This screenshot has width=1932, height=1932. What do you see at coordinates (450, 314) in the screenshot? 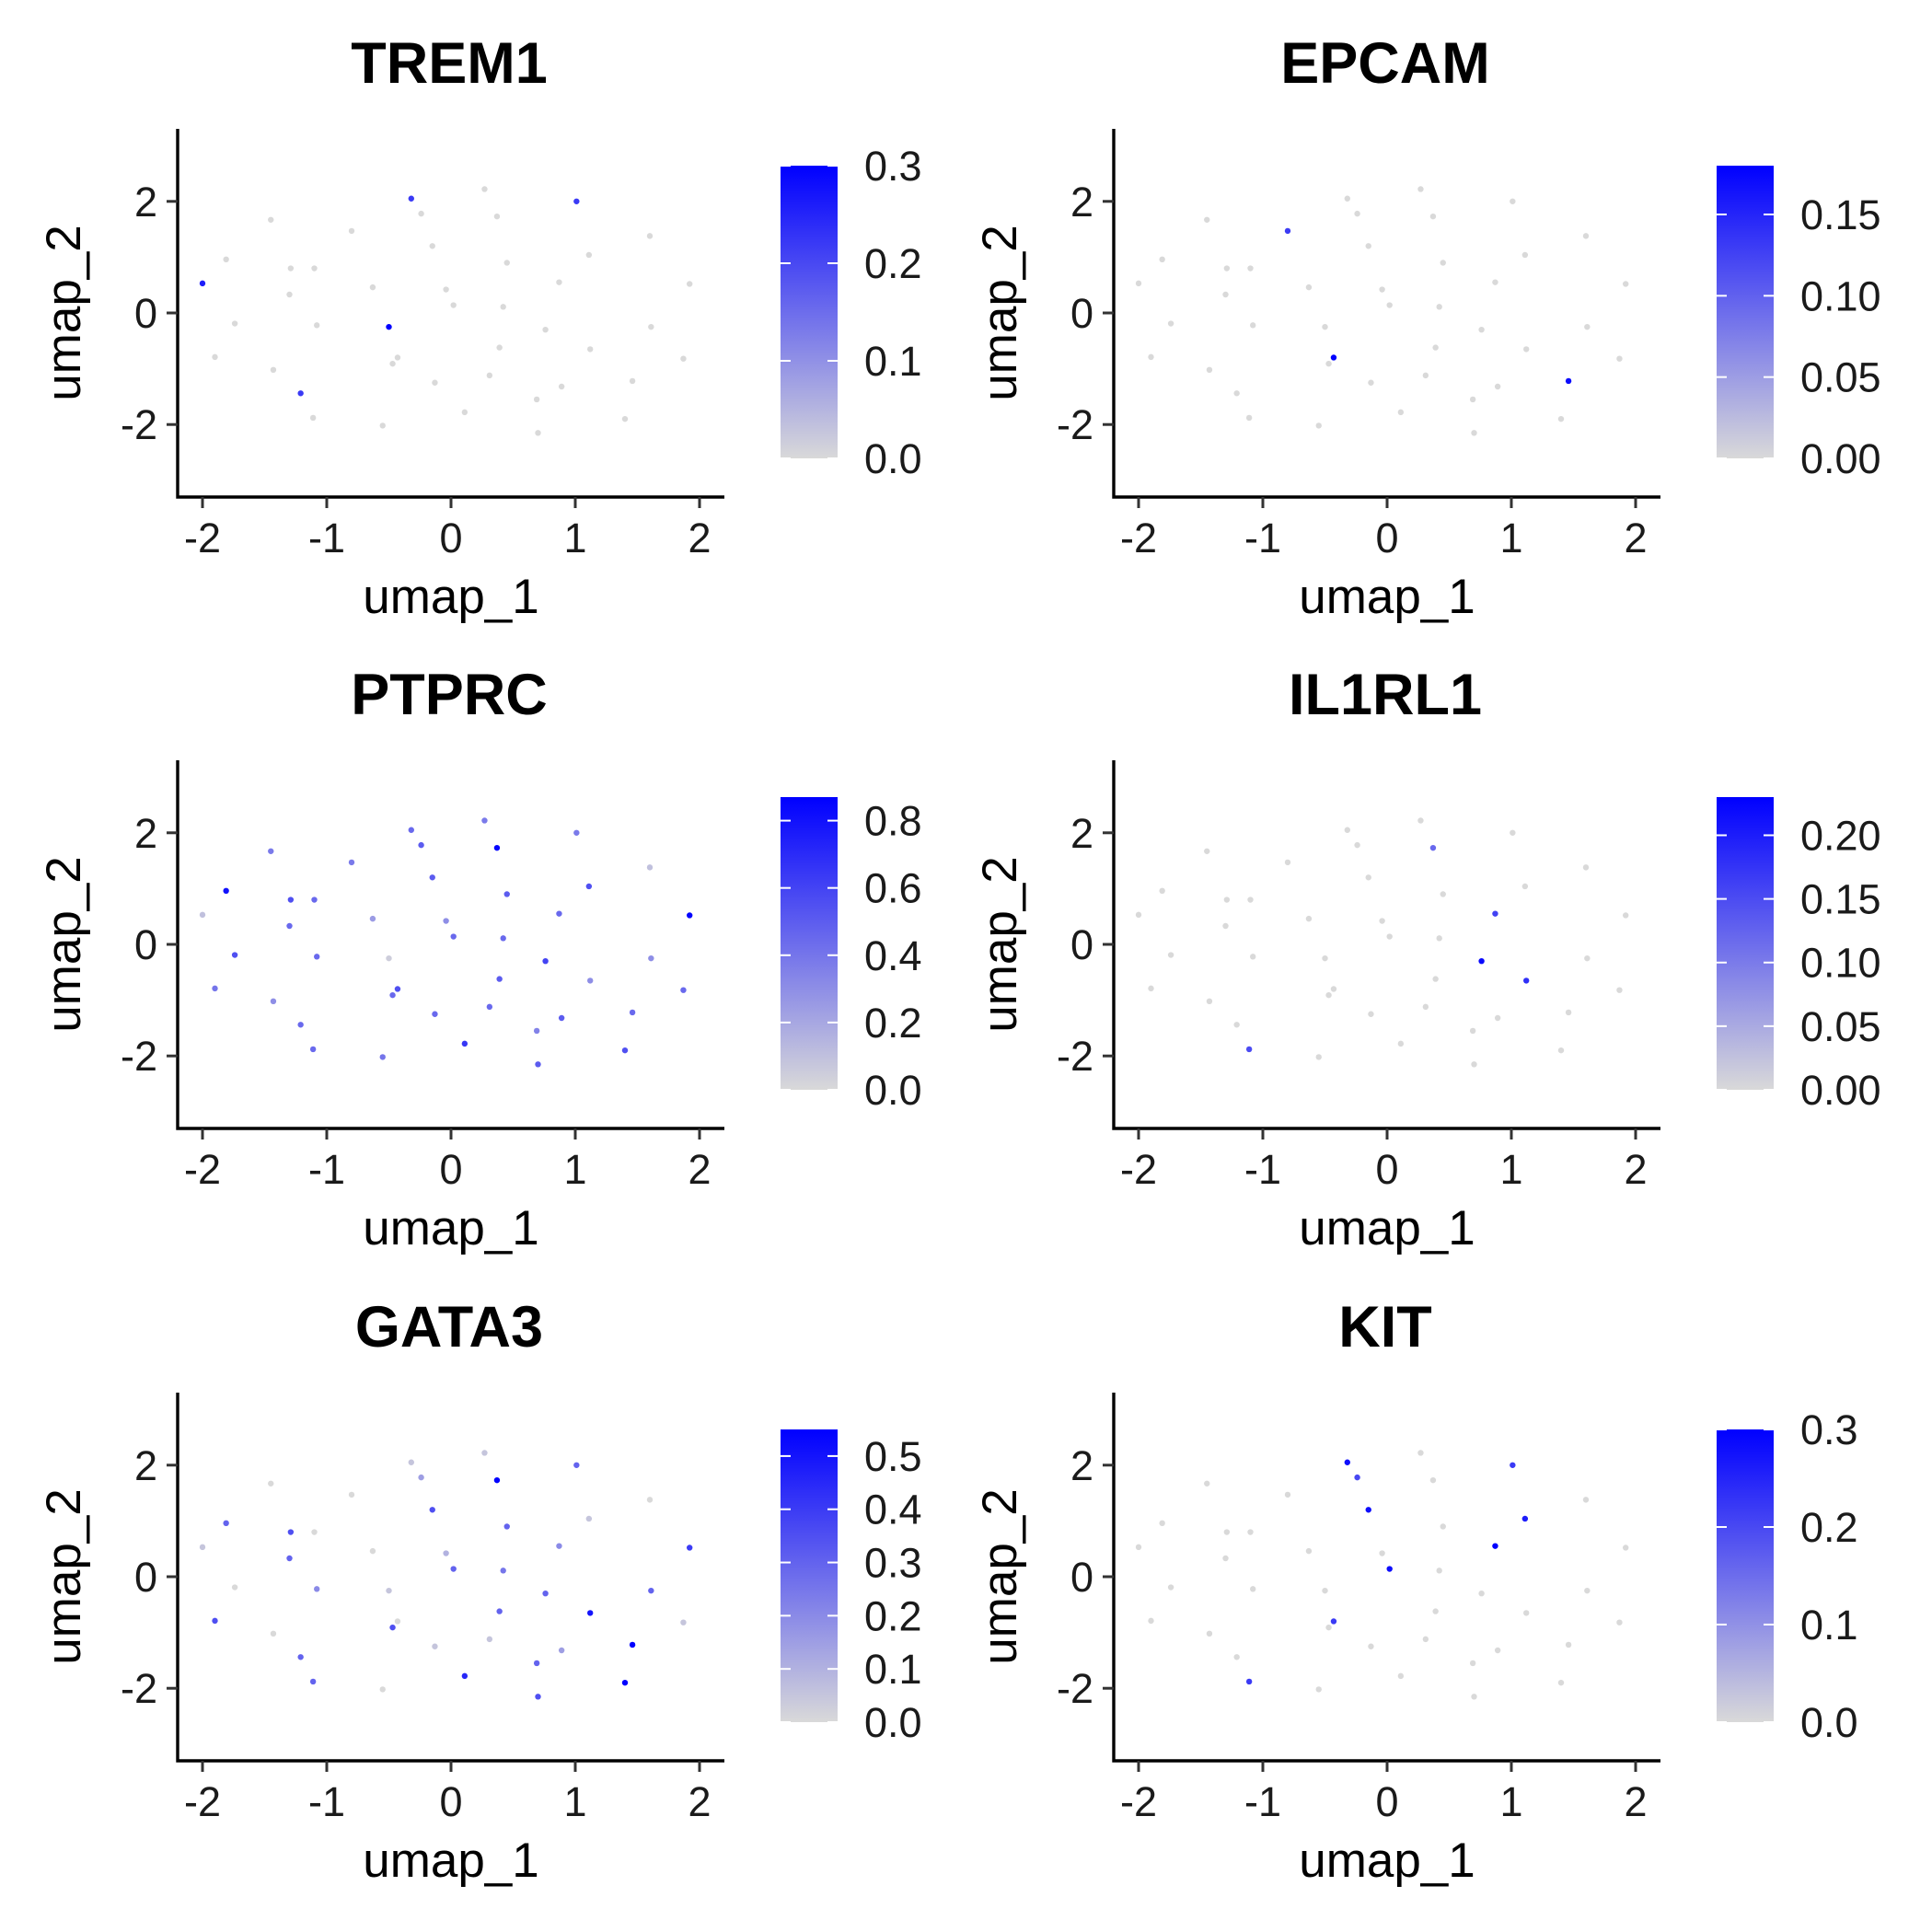
I see `axis-lines` at bounding box center [450, 314].